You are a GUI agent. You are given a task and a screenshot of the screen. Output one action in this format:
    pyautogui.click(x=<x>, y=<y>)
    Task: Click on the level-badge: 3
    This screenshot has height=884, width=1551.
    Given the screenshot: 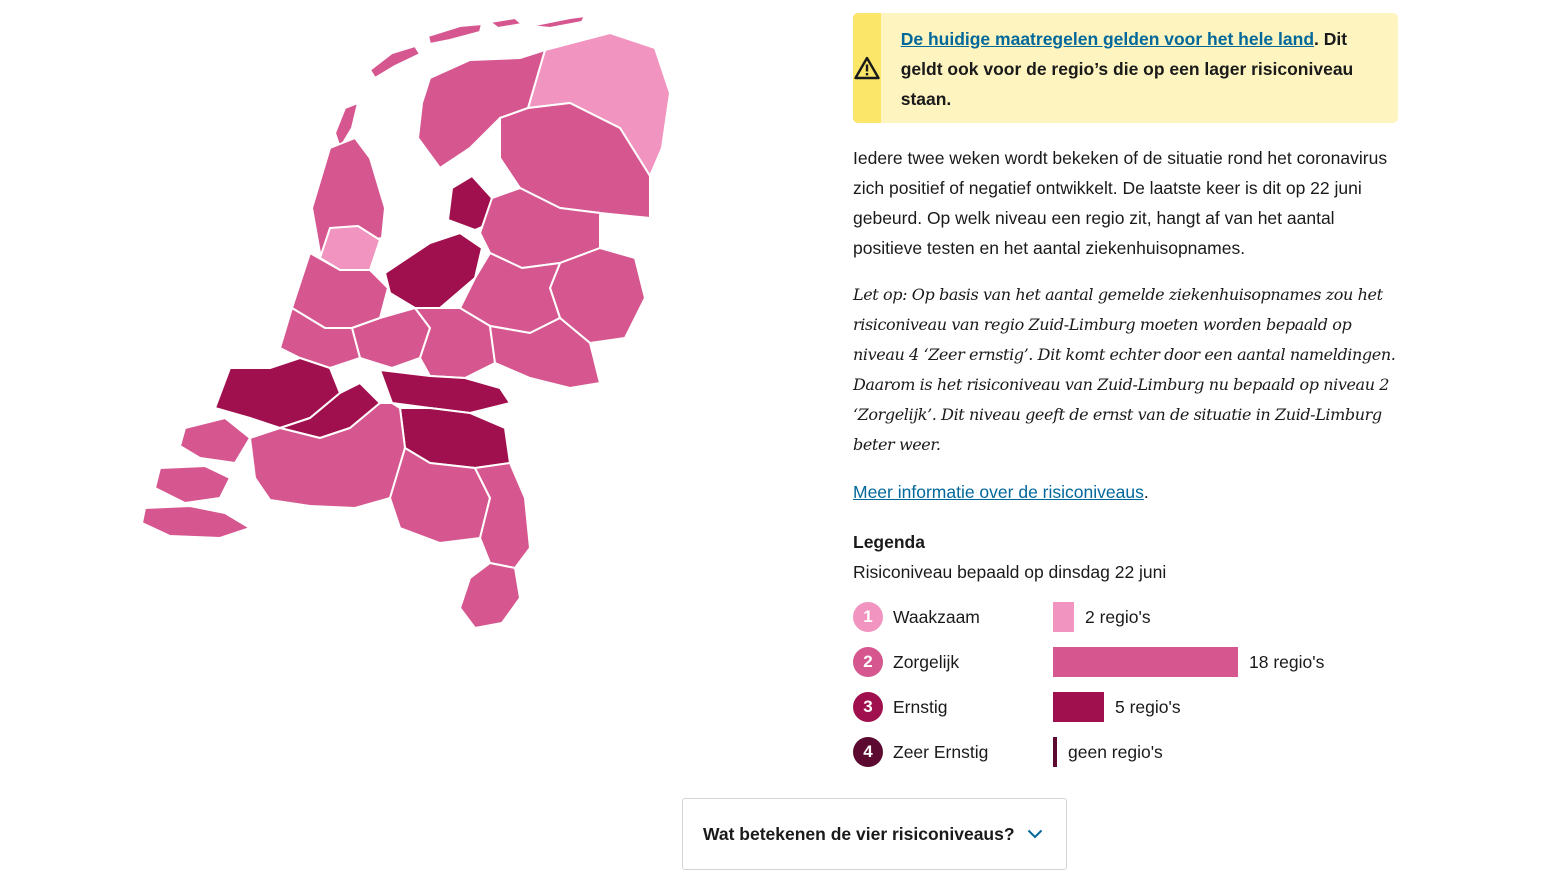 What is the action you would take?
    pyautogui.click(x=868, y=707)
    